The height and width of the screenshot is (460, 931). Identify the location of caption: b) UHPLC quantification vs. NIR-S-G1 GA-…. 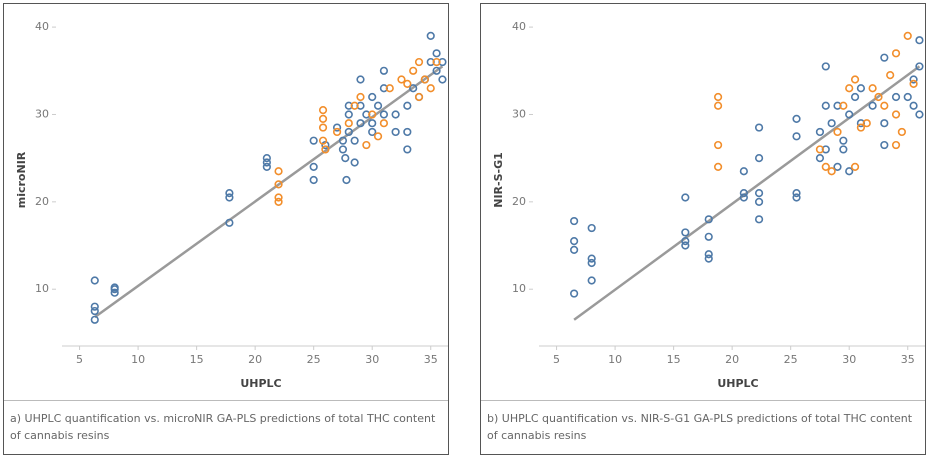
(703, 422).